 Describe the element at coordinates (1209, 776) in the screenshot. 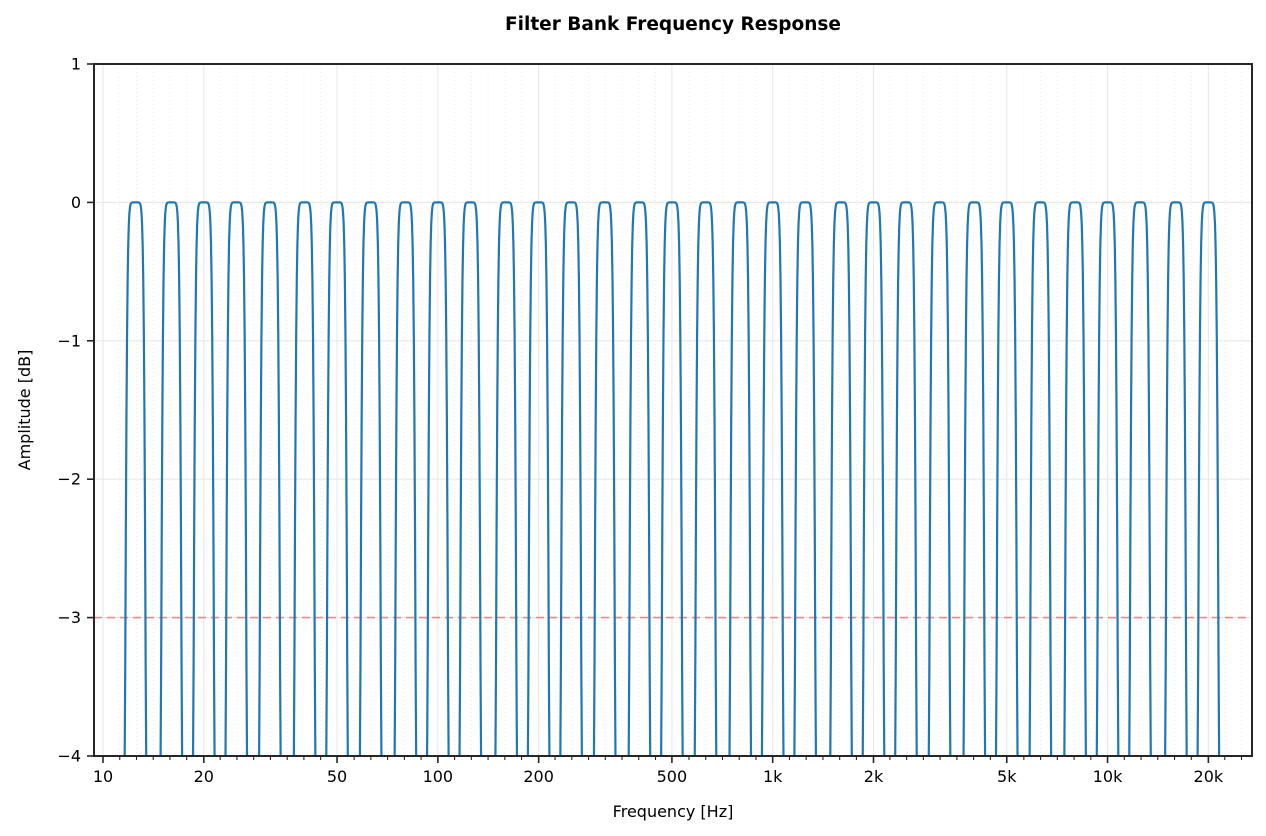

I see `x-tick-label: 20k` at that location.